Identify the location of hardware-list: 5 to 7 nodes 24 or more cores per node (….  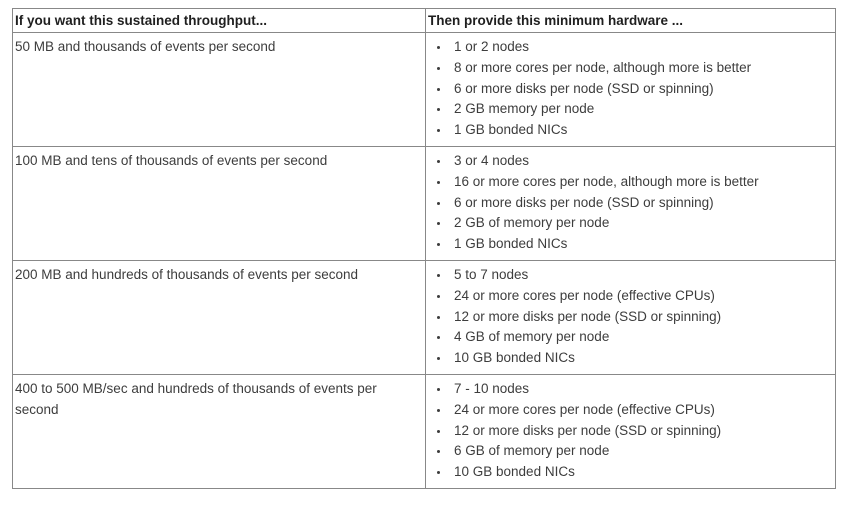
(630, 317).